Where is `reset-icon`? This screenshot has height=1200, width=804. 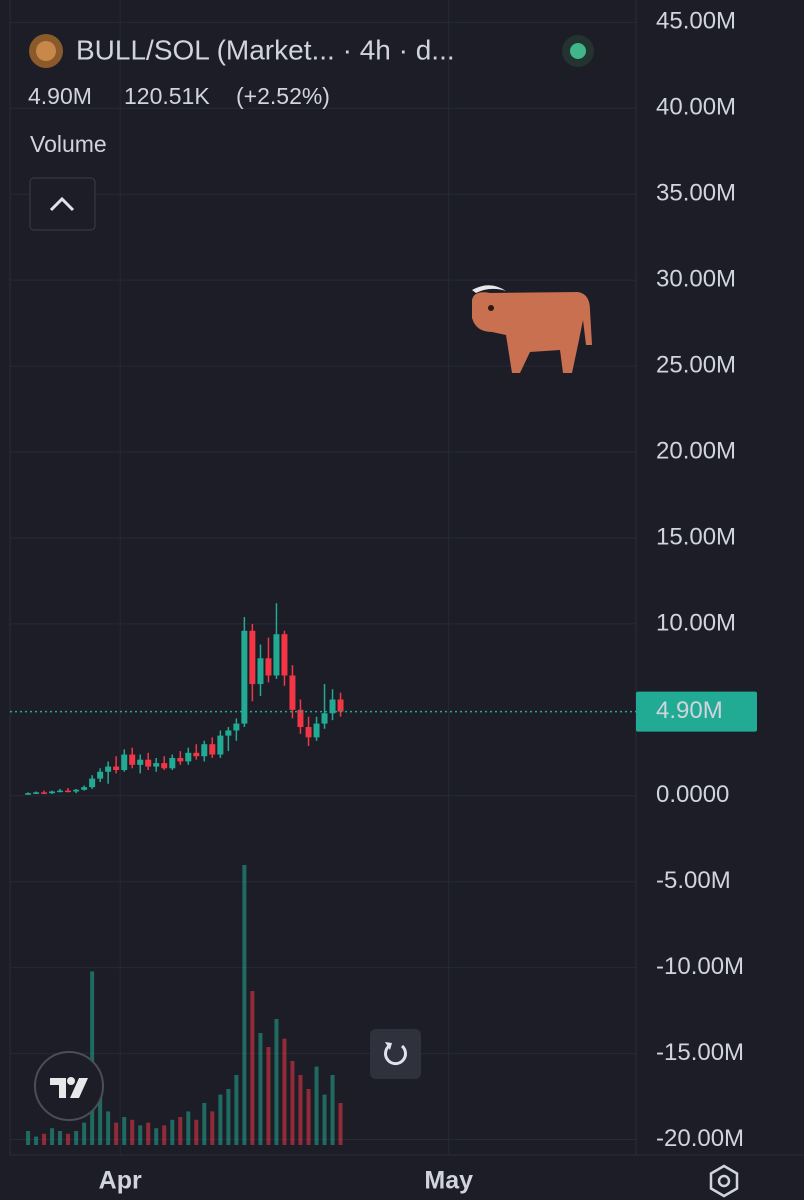 reset-icon is located at coordinates (395, 1055).